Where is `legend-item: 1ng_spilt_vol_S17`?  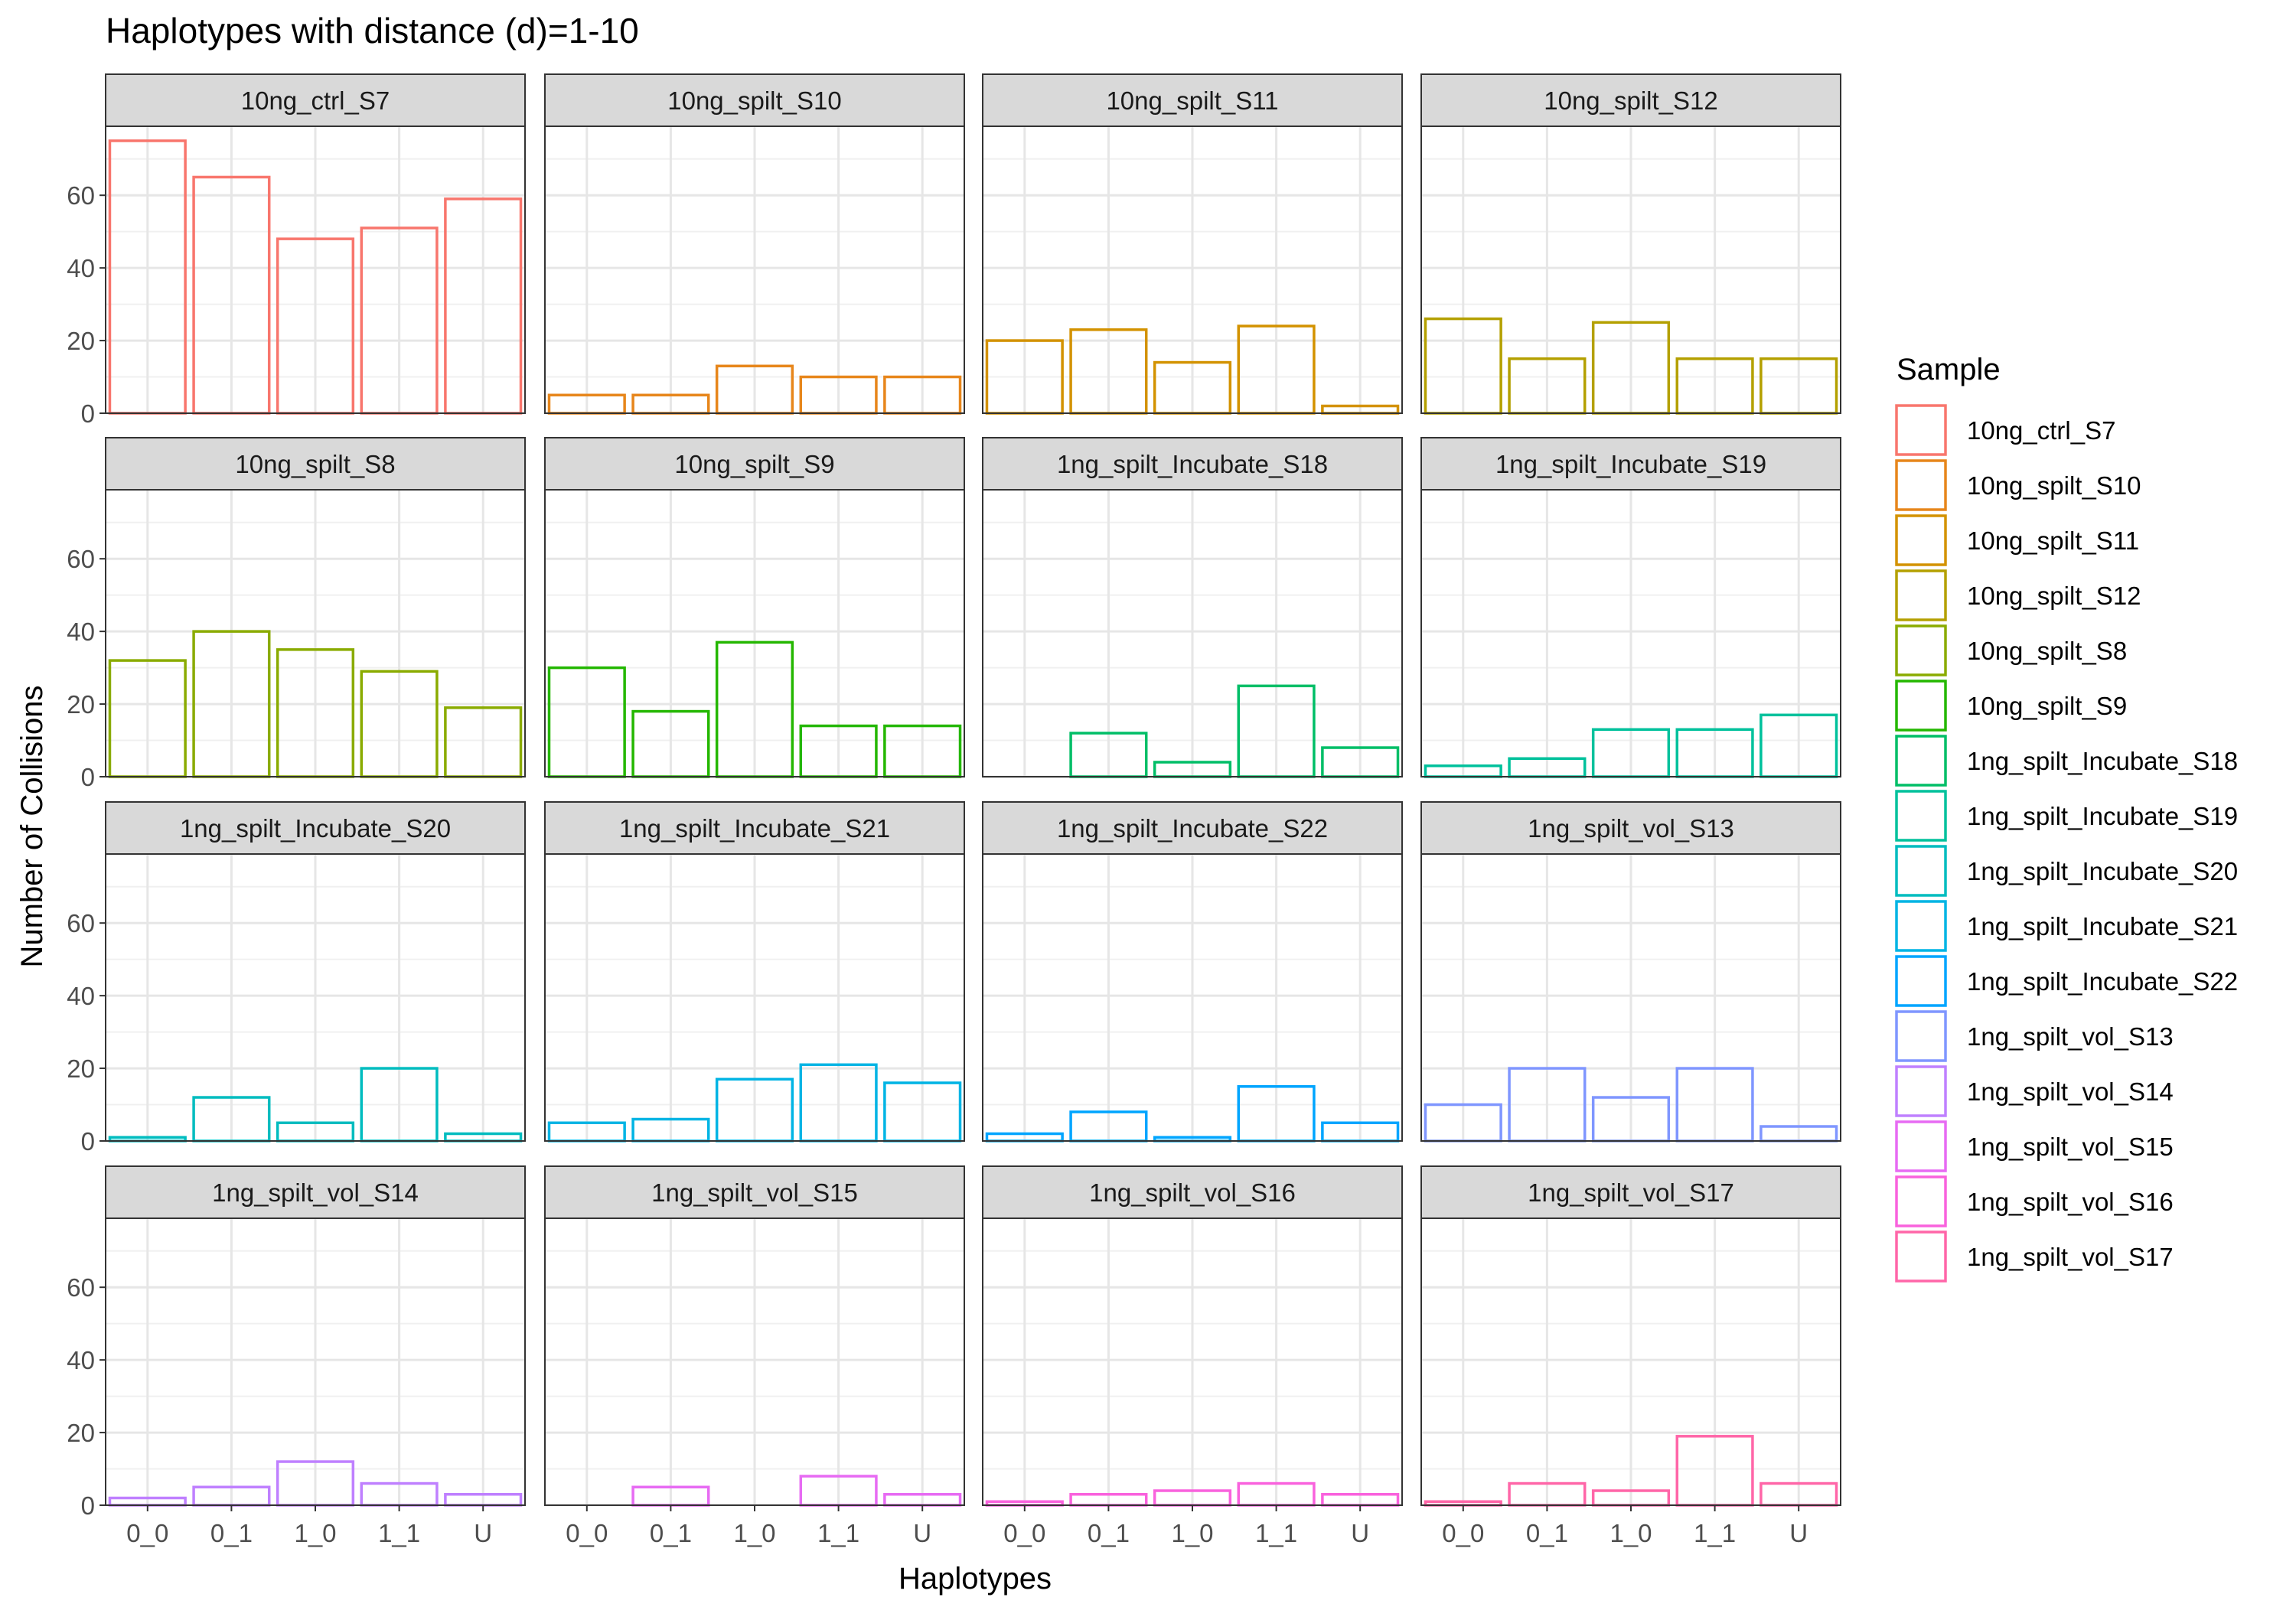 legend-item: 1ng_spilt_vol_S17 is located at coordinates (2034, 1257).